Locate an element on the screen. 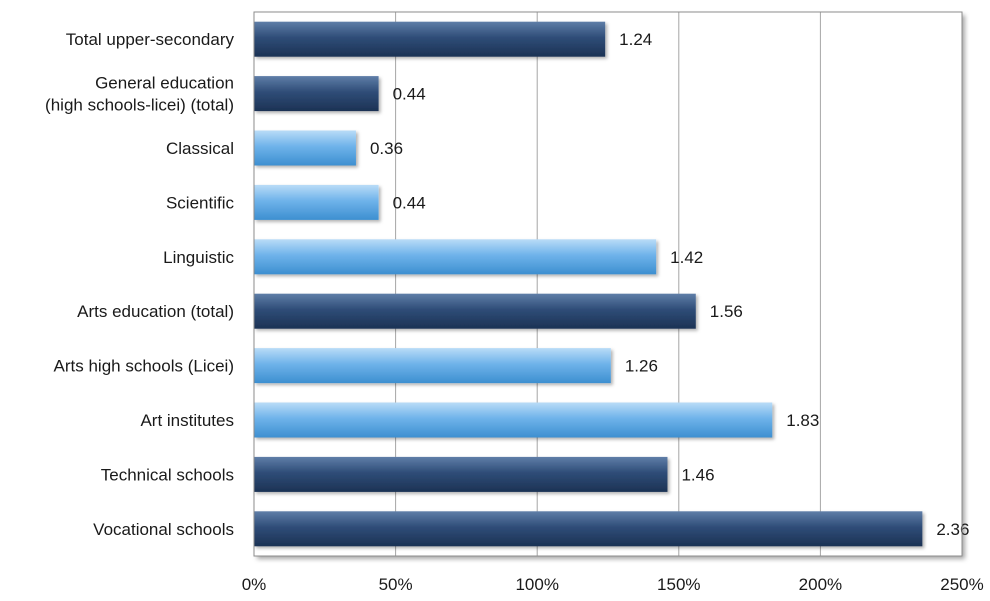 The width and height of the screenshot is (990, 601). data-label: 1.56 is located at coordinates (726, 311).